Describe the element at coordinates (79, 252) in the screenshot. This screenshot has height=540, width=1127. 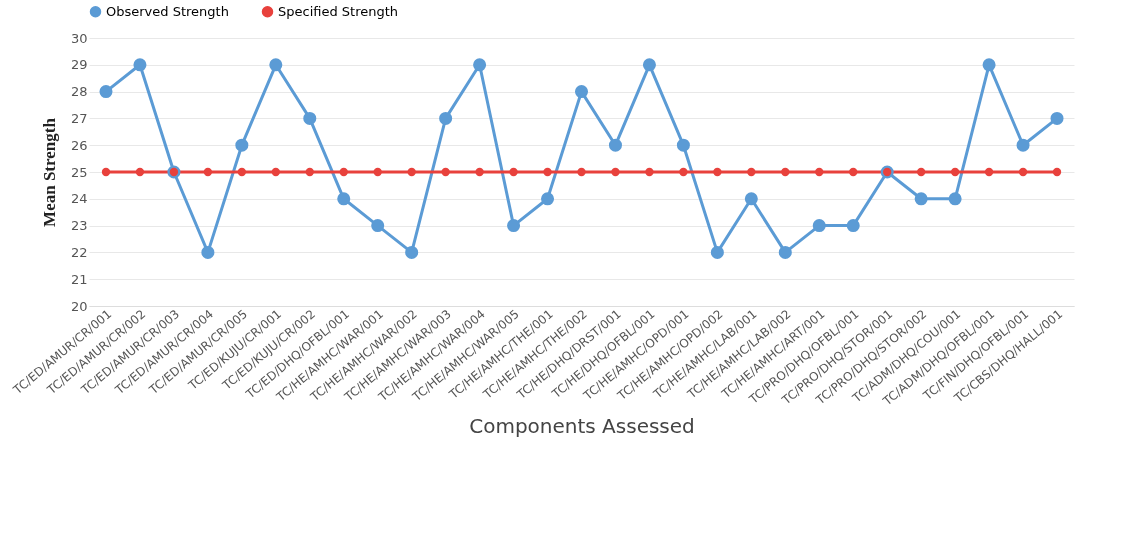
I see `y-tick-label: 22` at that location.